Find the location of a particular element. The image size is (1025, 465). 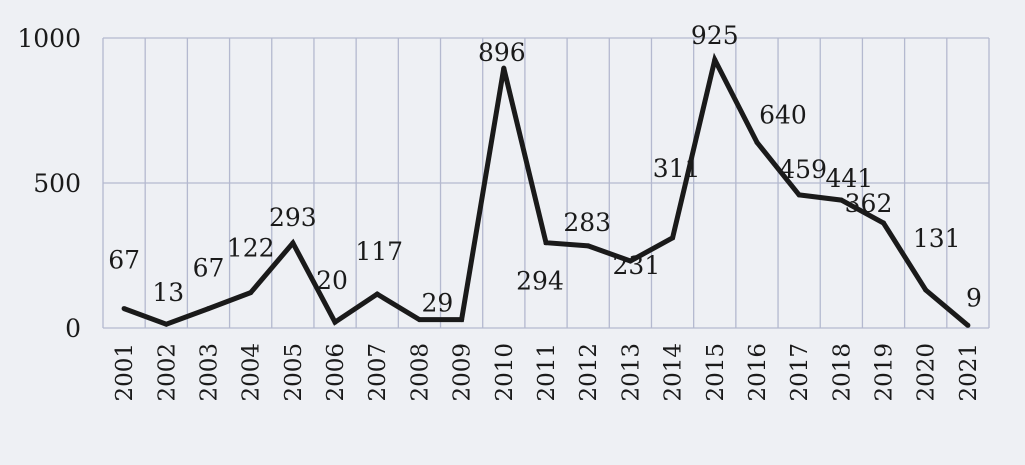

x-tick-label: 2007 is located at coordinates (378, 372).